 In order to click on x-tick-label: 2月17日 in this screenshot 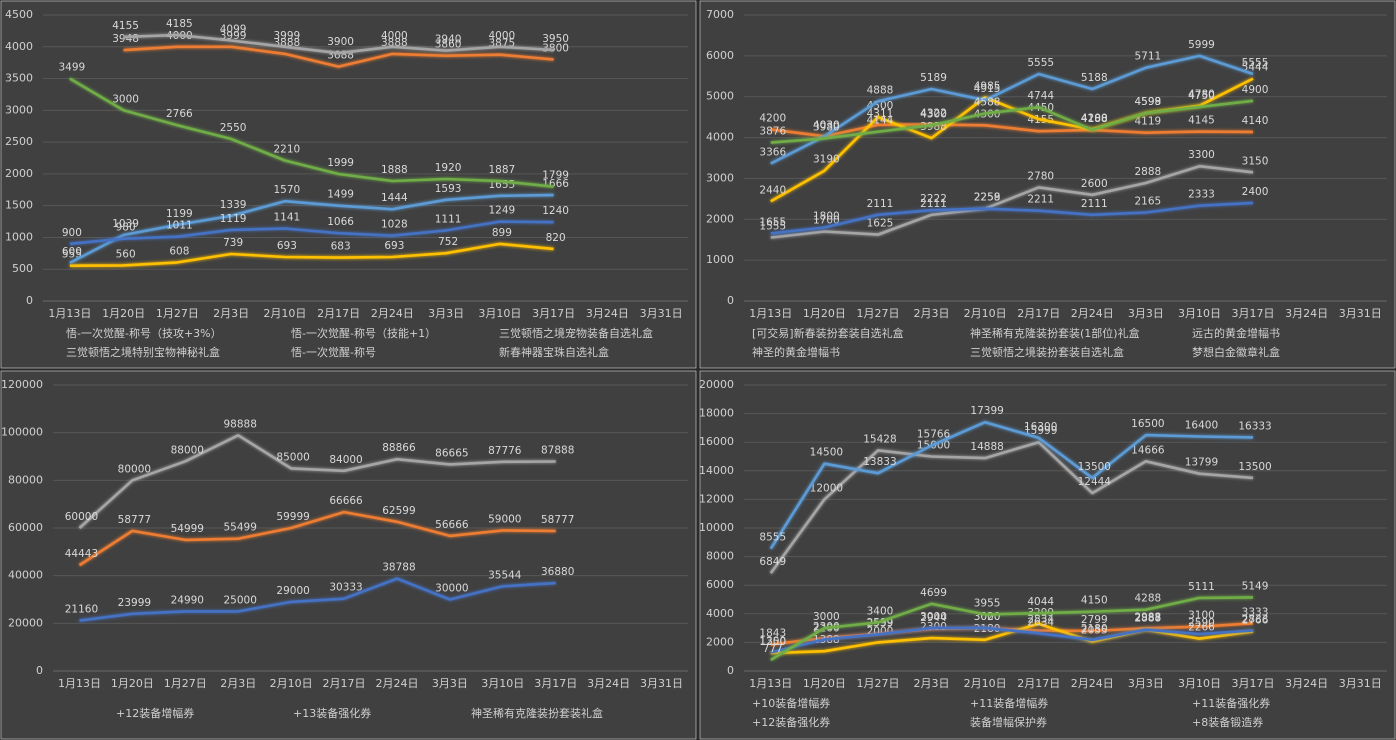, I will do `click(1038, 683)`.